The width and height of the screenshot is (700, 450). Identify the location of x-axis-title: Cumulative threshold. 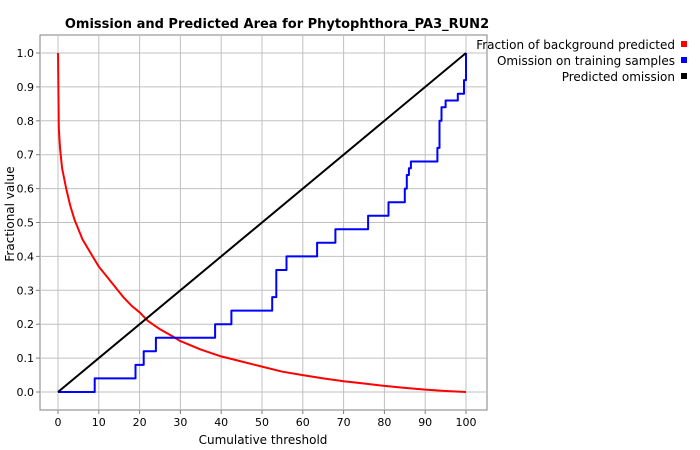
(263, 440).